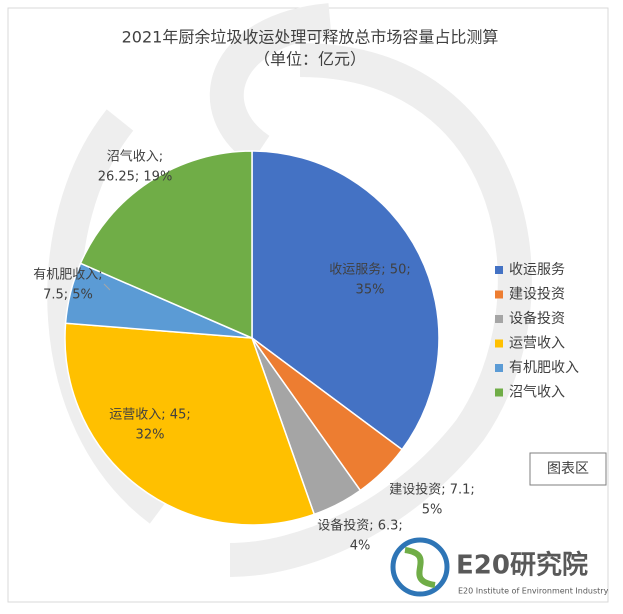 This screenshot has width=623, height=614. What do you see at coordinates (537, 393) in the screenshot?
I see `legend-label: 沼气收入` at bounding box center [537, 393].